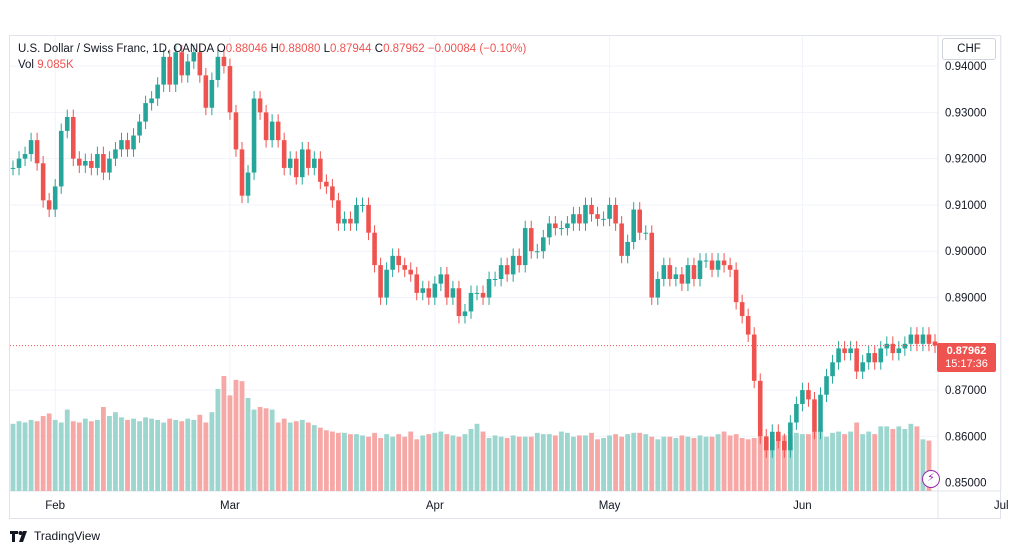 The height and width of the screenshot is (555, 1012). I want to click on tradingview-logo-icon, so click(18, 536).